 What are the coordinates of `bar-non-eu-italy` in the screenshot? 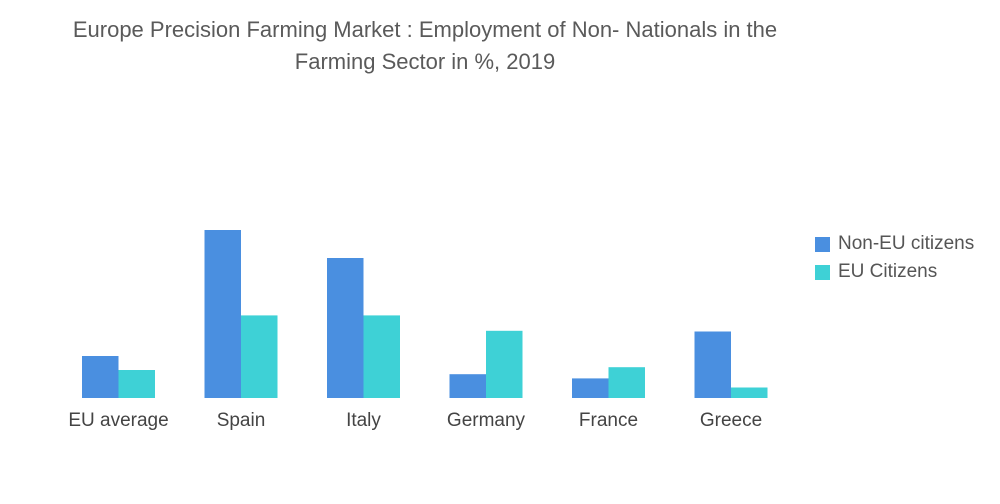 It's located at (345, 328).